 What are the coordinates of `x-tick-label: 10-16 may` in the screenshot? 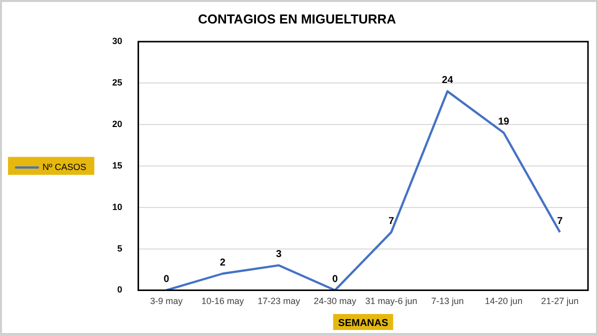 It's located at (222, 301).